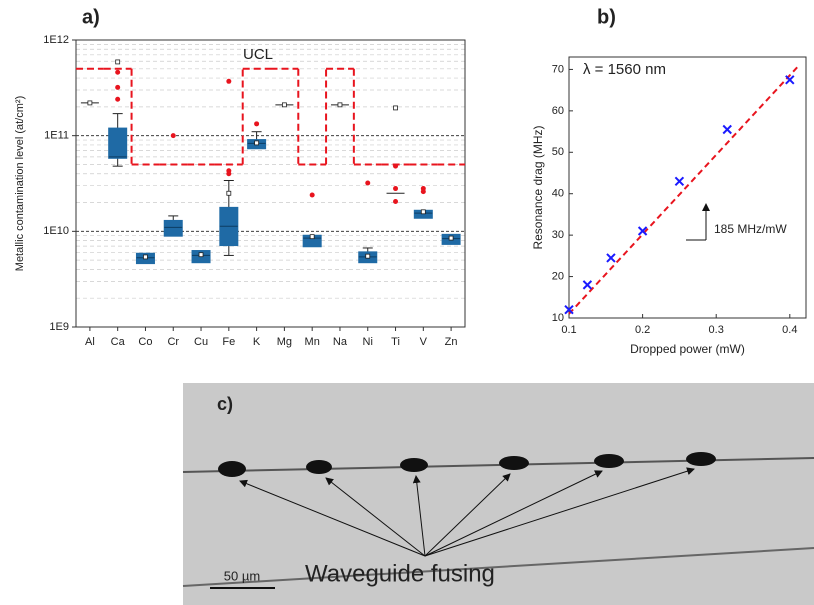 This screenshot has width=814, height=605. What do you see at coordinates (498, 567) in the screenshot?
I see `waveguide` at bounding box center [498, 567].